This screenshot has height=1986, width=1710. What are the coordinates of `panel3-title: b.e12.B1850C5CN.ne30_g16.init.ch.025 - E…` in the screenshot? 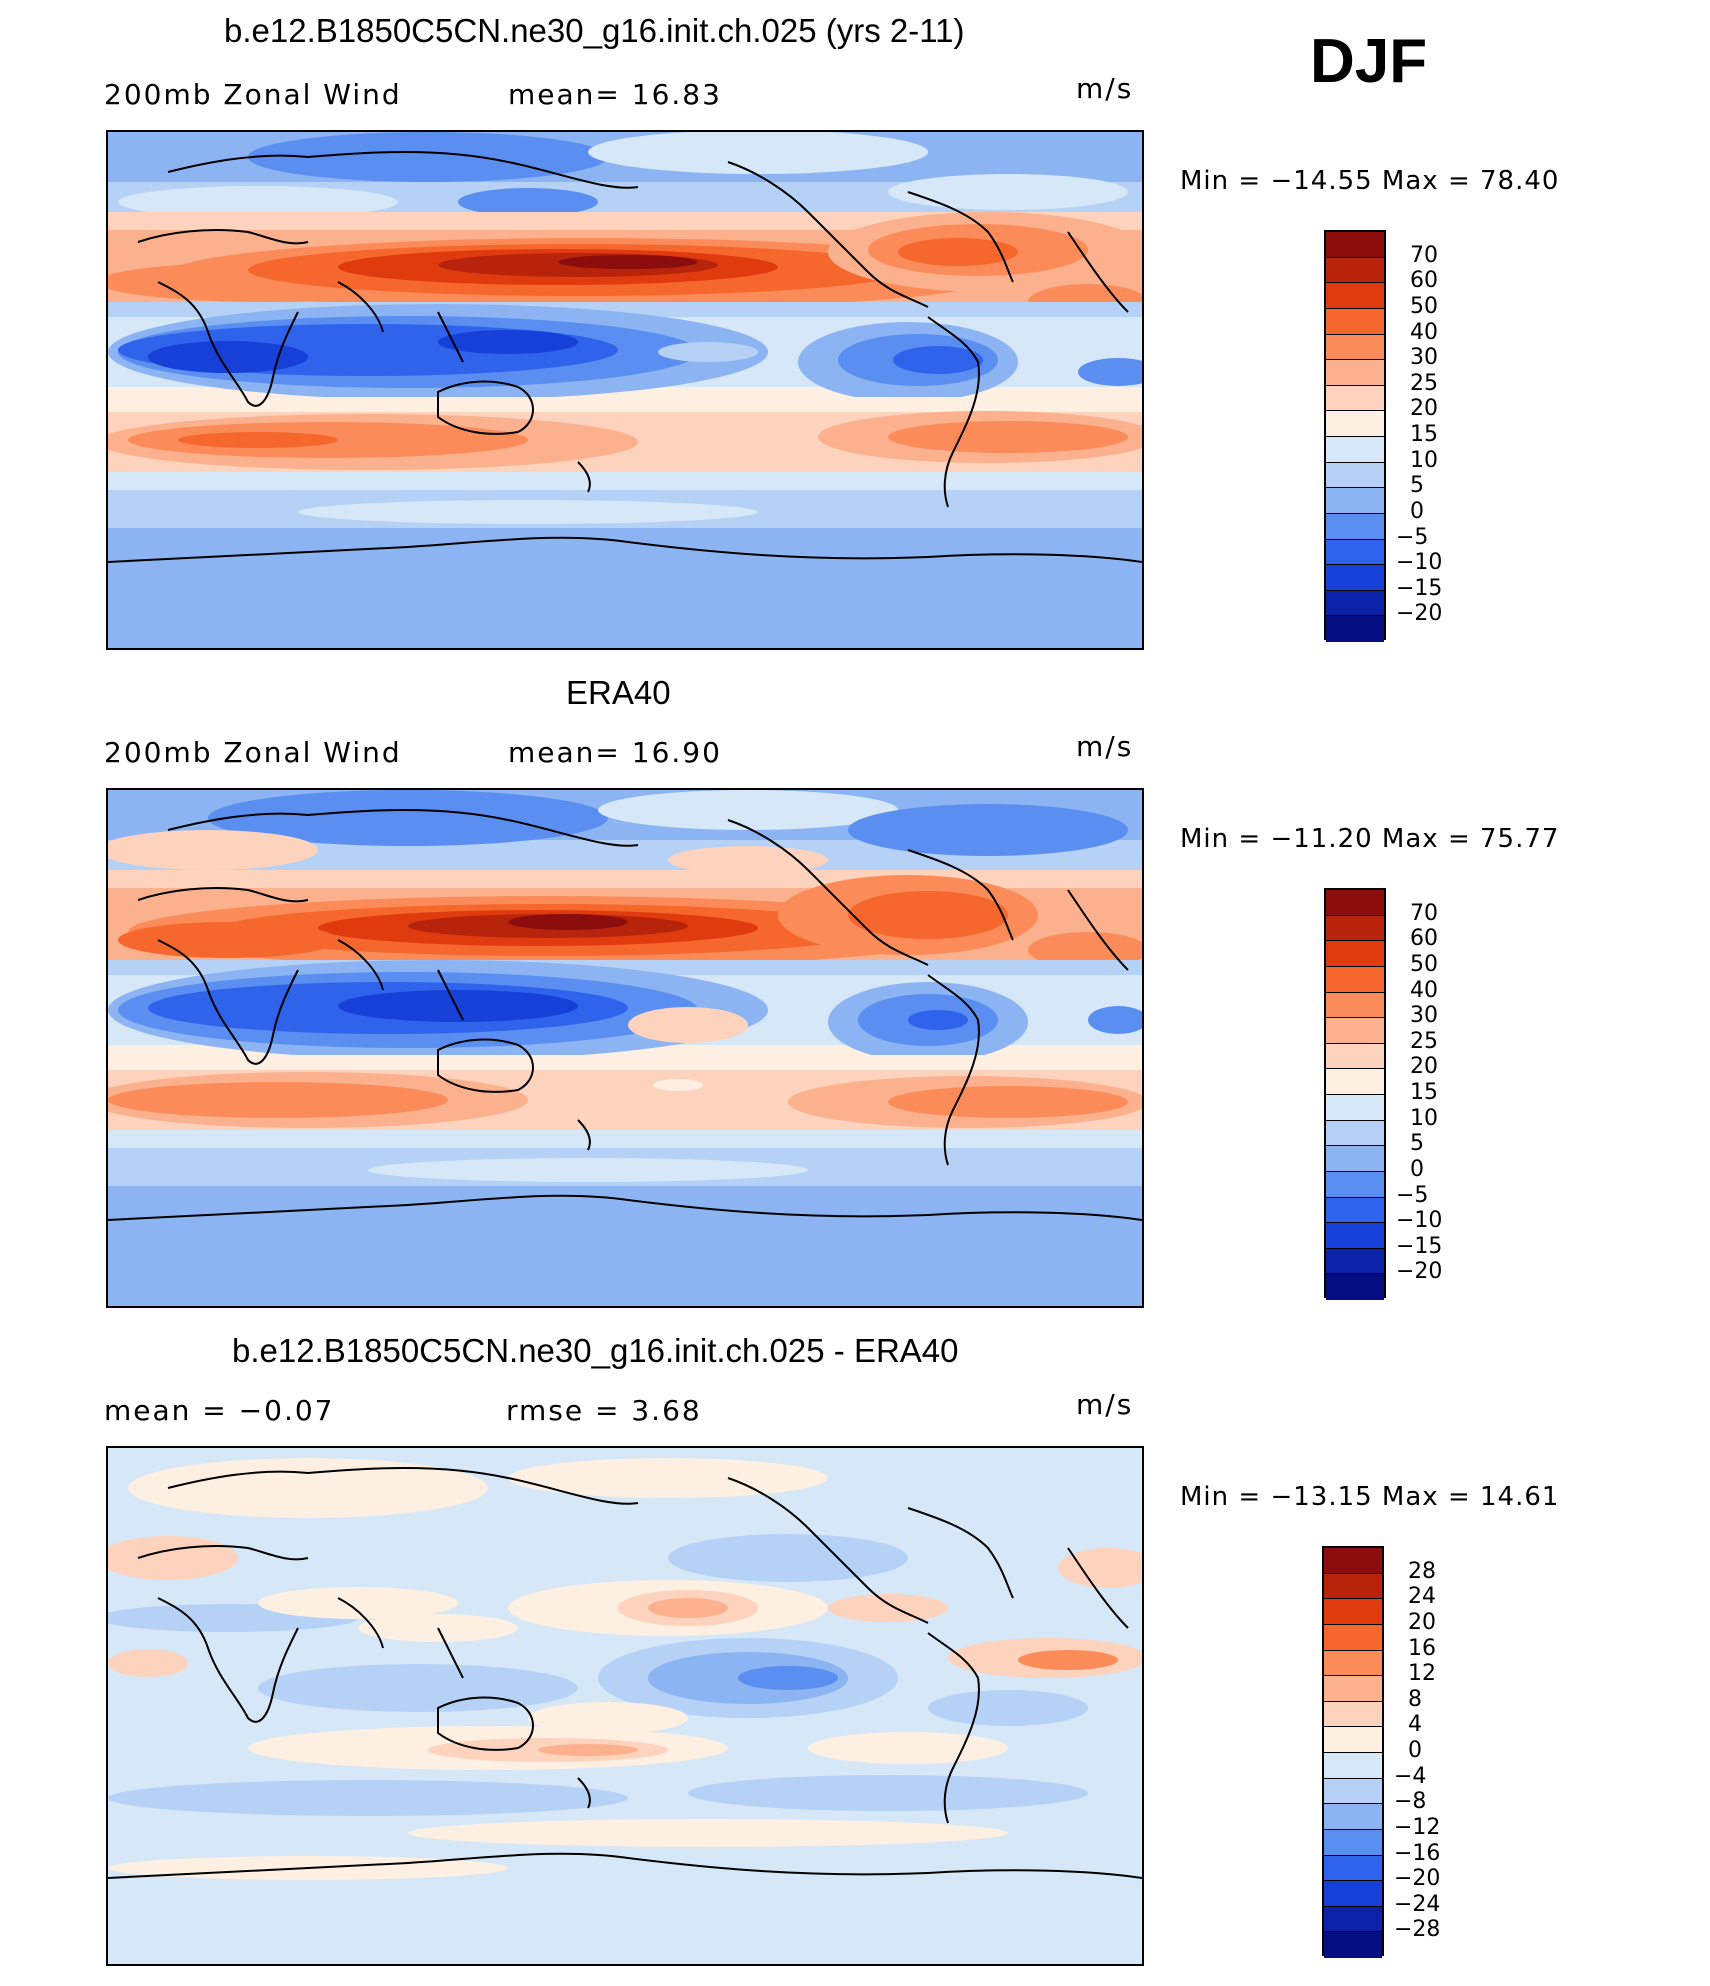 It's located at (595, 1350).